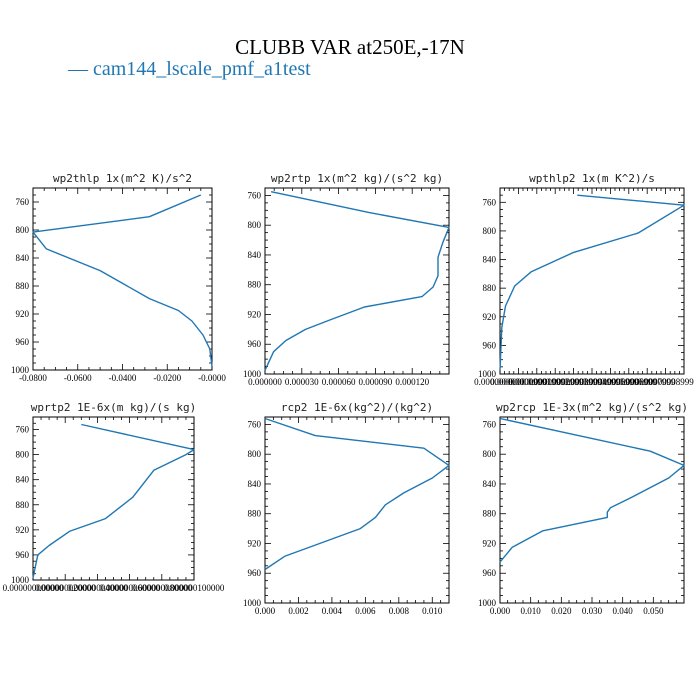 The width and height of the screenshot is (700, 700). Describe the element at coordinates (647, 382) in the screenshot. I see `x-tick-label: 0.00000007999` at that location.